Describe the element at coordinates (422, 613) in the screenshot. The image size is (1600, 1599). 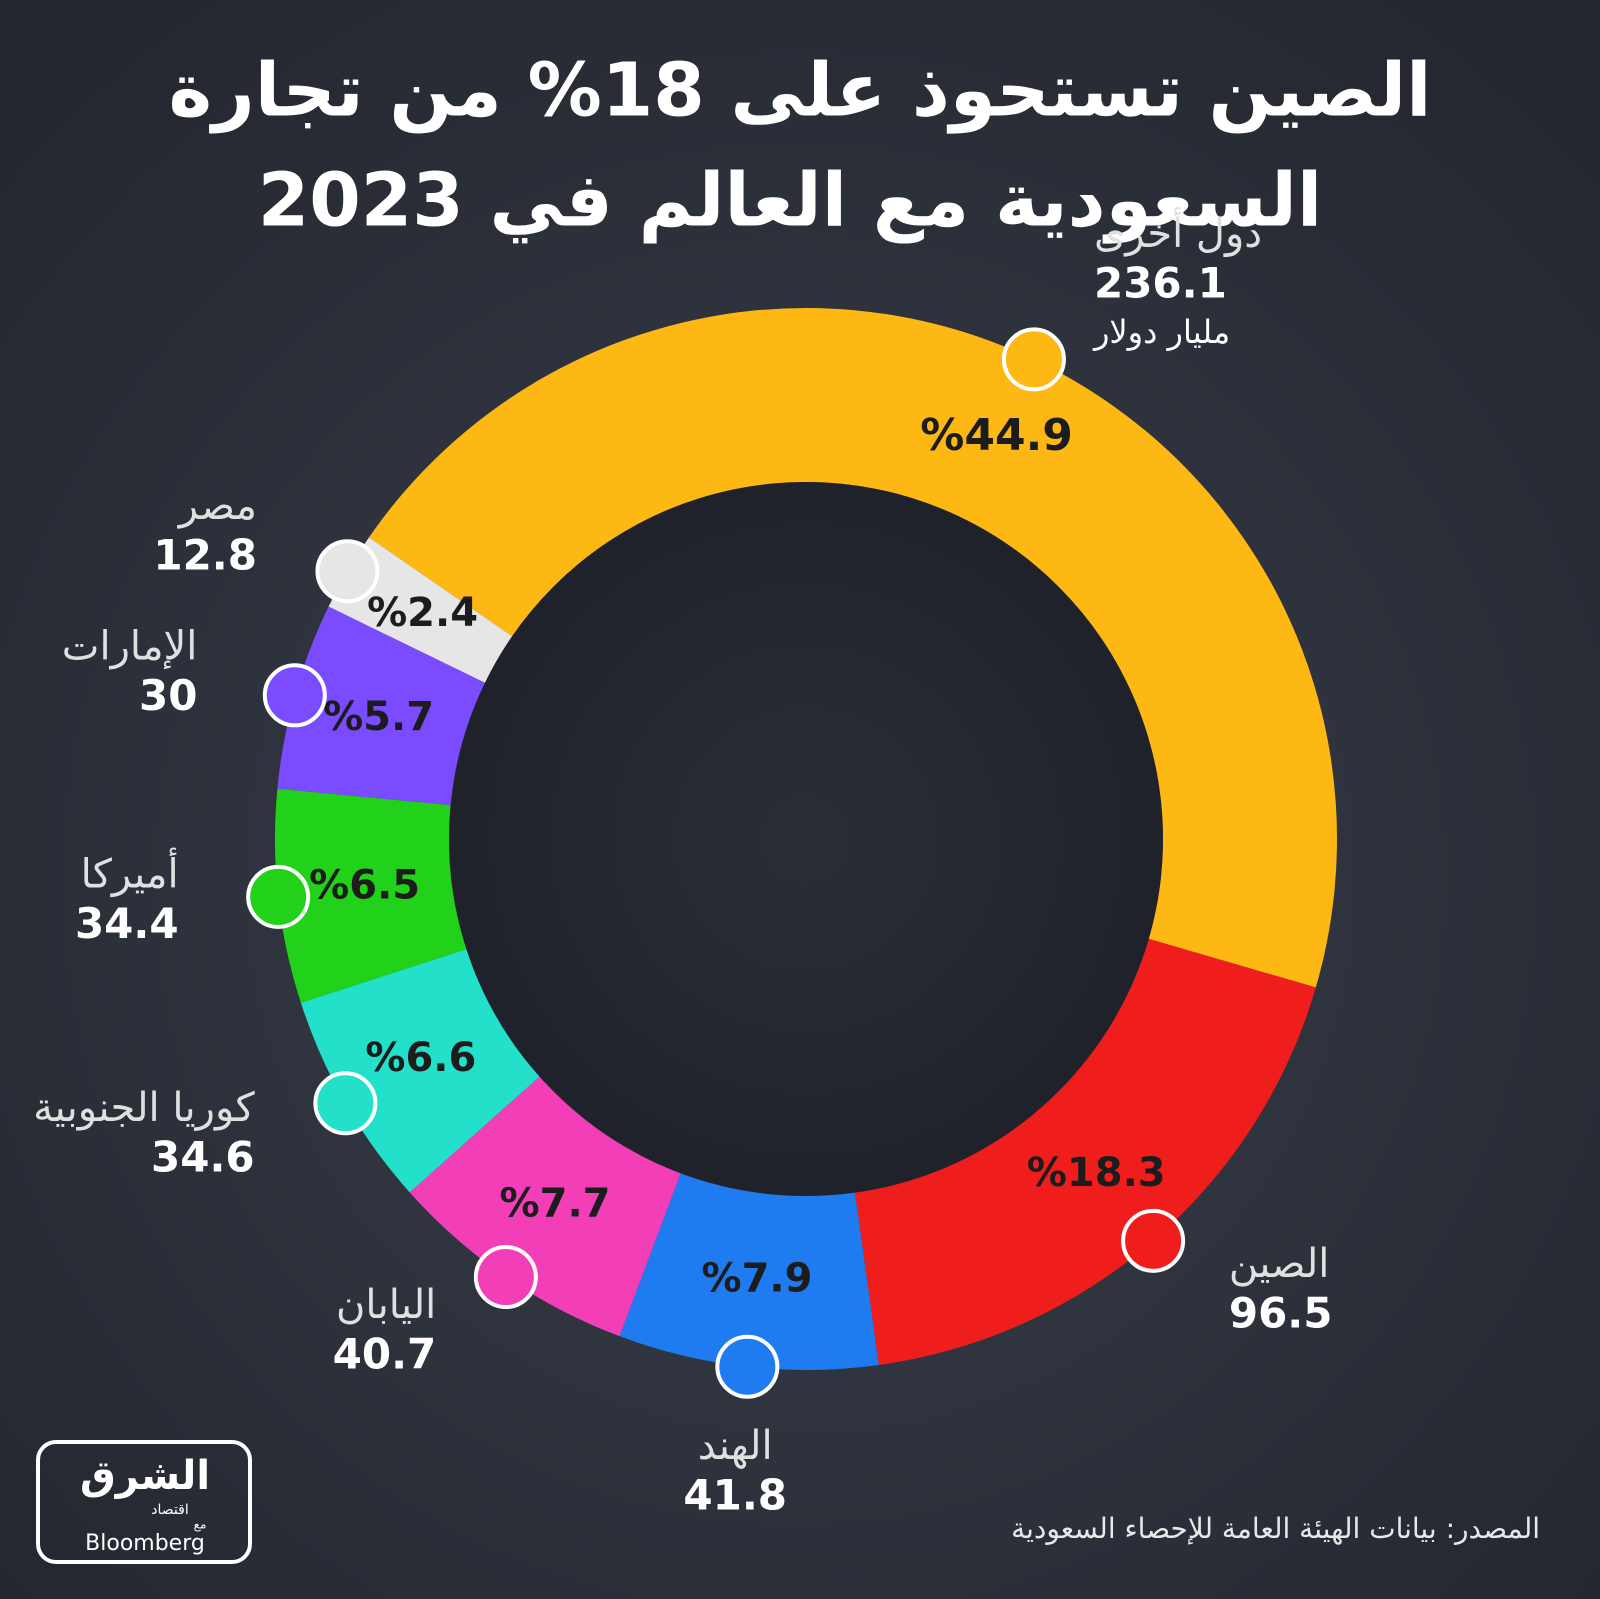
I see `percent-label: %2.4` at that location.